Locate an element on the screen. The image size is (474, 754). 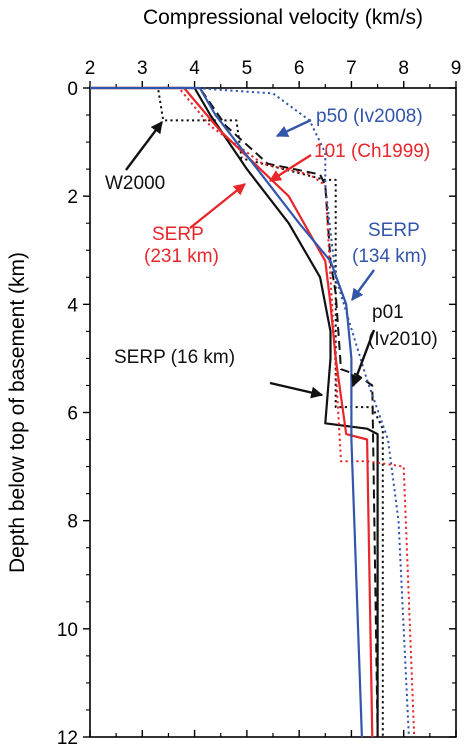
x-tick-label: 2 is located at coordinates (90, 68).